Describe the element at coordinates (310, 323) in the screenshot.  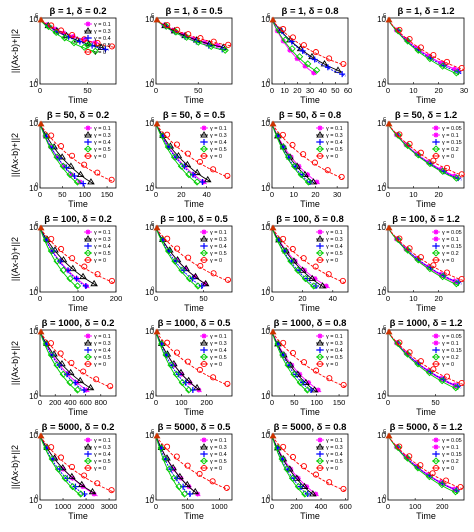
I see `subplot-title: β = 1000, δ = 0.8` at that location.